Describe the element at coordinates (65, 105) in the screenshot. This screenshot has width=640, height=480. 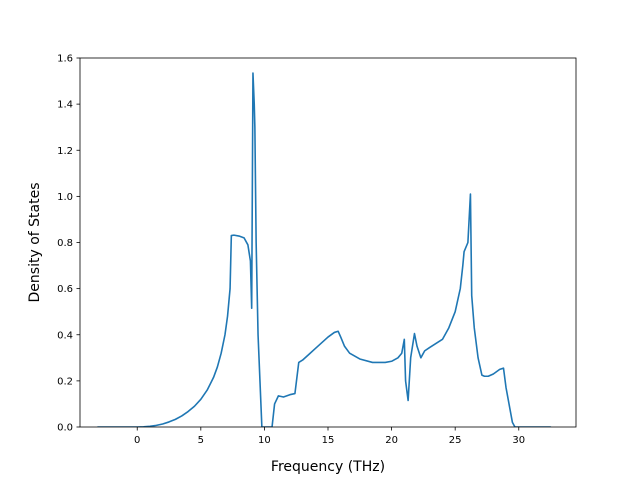
I see `y-tick-label: 1.4` at that location.